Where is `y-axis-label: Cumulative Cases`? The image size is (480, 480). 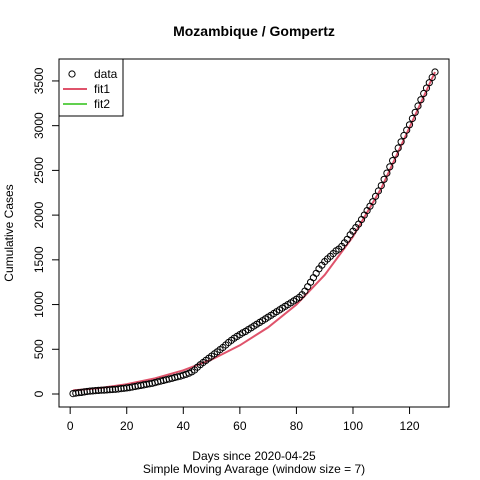 y-axis-label: Cumulative Cases is located at coordinates (9, 232).